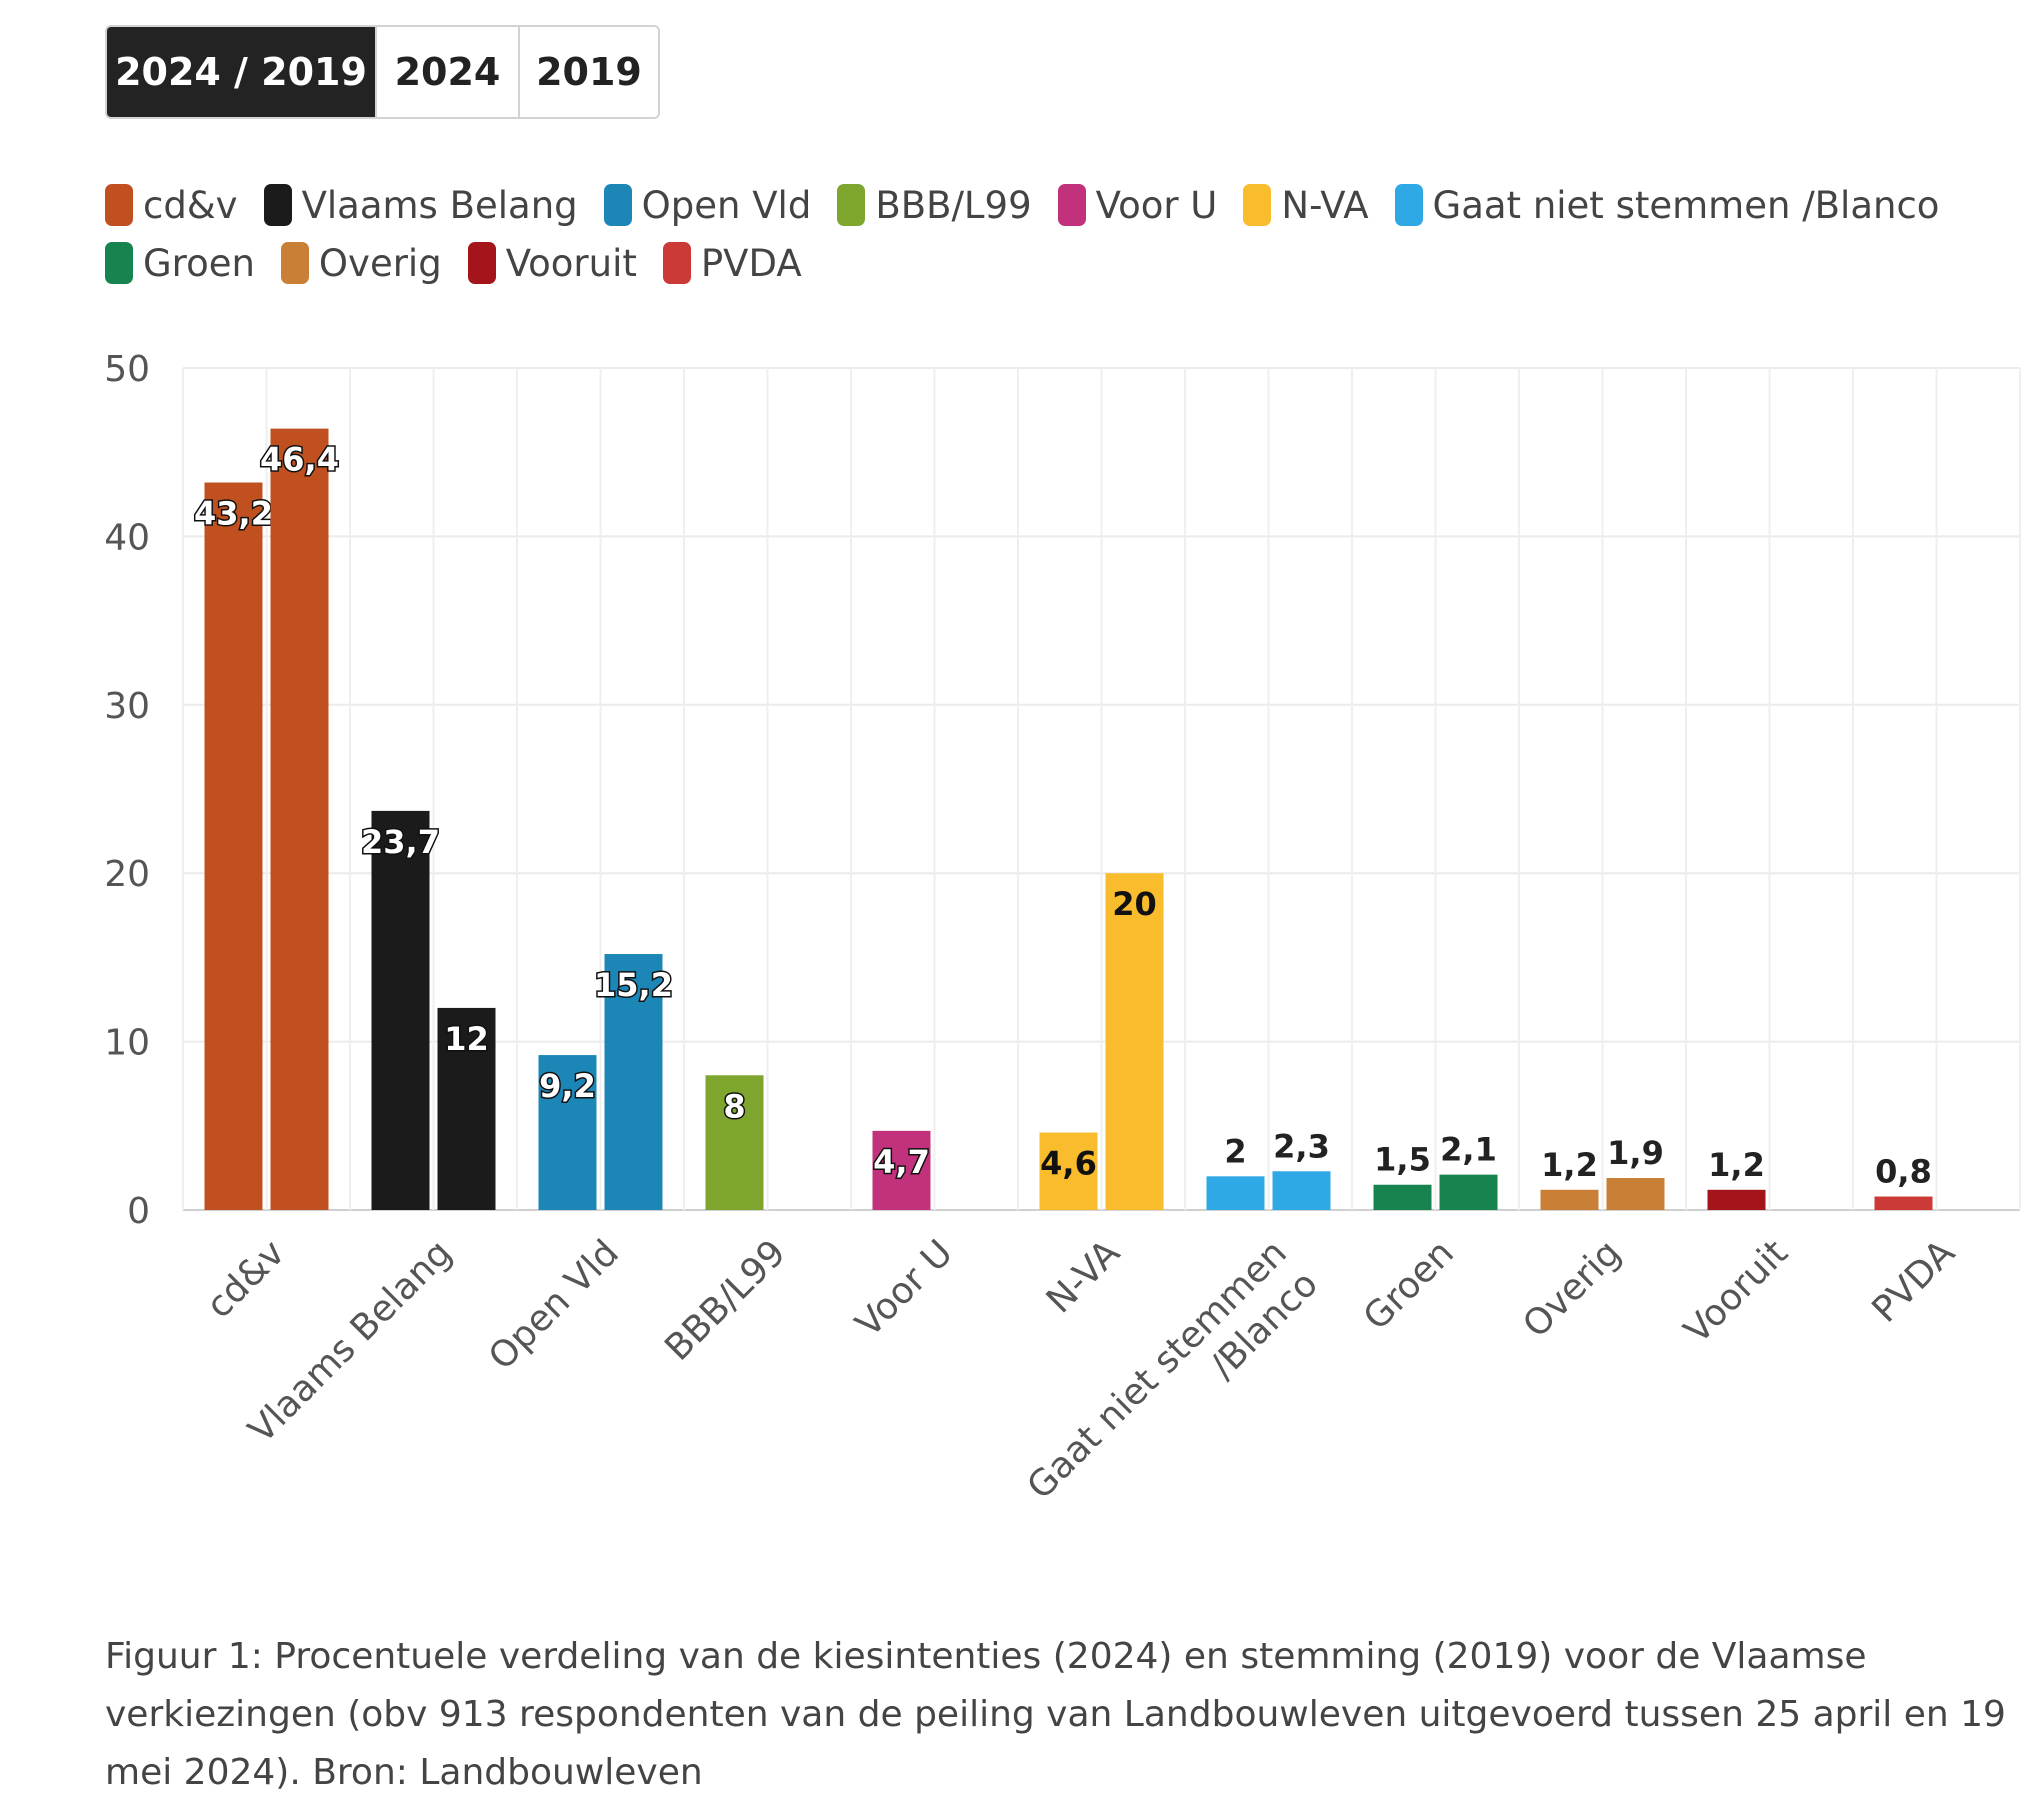  What do you see at coordinates (1903, 1172) in the screenshot?
I see `data-label: 0,8` at bounding box center [1903, 1172].